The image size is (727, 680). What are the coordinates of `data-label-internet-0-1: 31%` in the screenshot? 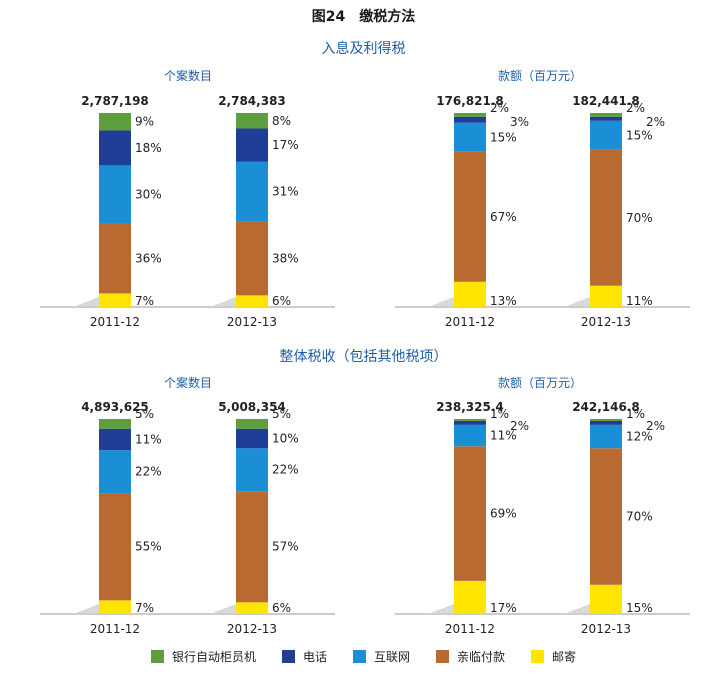 It's located at (285, 192).